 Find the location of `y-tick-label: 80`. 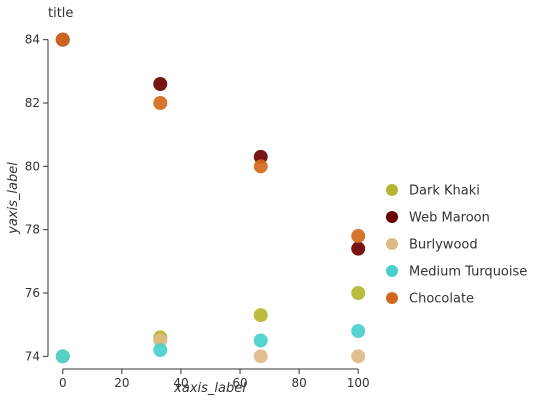

y-tick-label: 80 is located at coordinates (32, 166).